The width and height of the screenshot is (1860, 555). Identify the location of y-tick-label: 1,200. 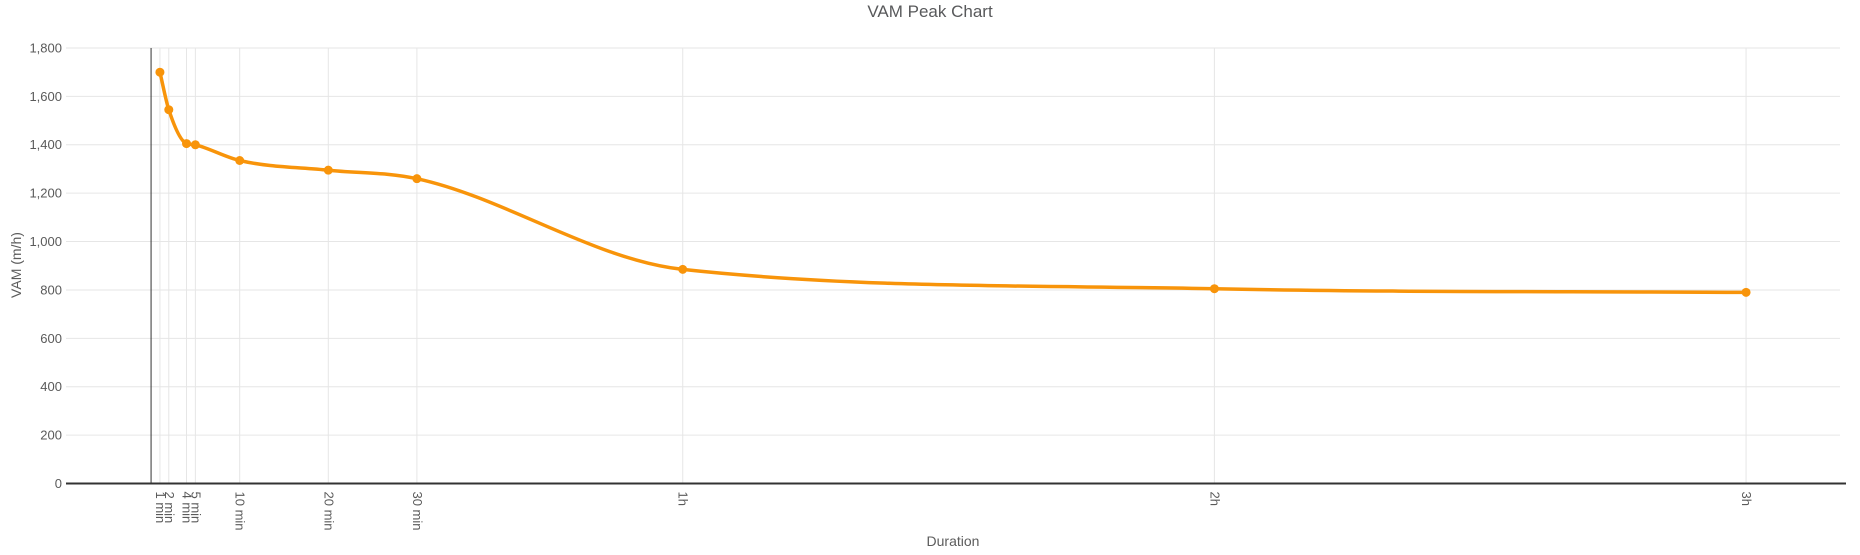
(45, 193).